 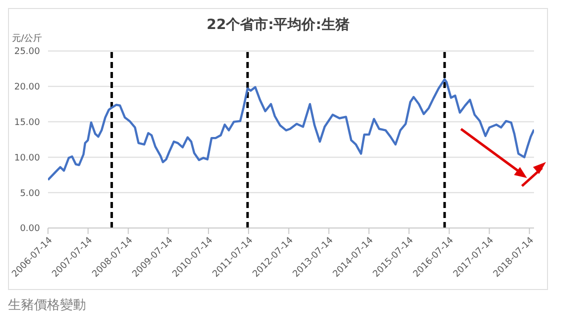 What do you see at coordinates (27, 158) in the screenshot?
I see `y-tick-label: 10.00` at bounding box center [27, 158].